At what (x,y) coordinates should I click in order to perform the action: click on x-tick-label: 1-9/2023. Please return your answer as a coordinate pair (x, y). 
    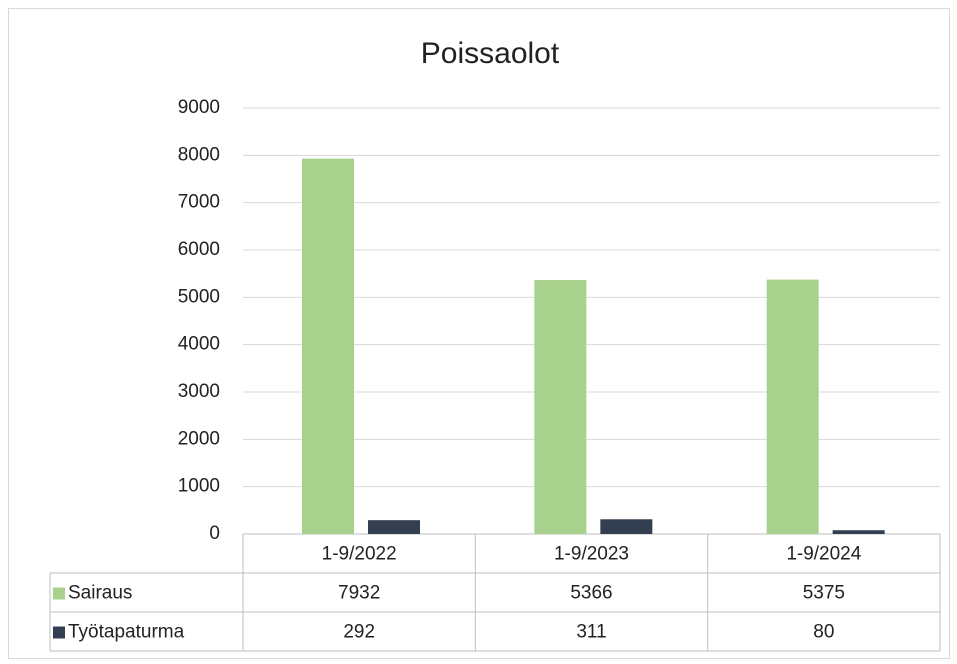
    Looking at the image, I should click on (591, 554).